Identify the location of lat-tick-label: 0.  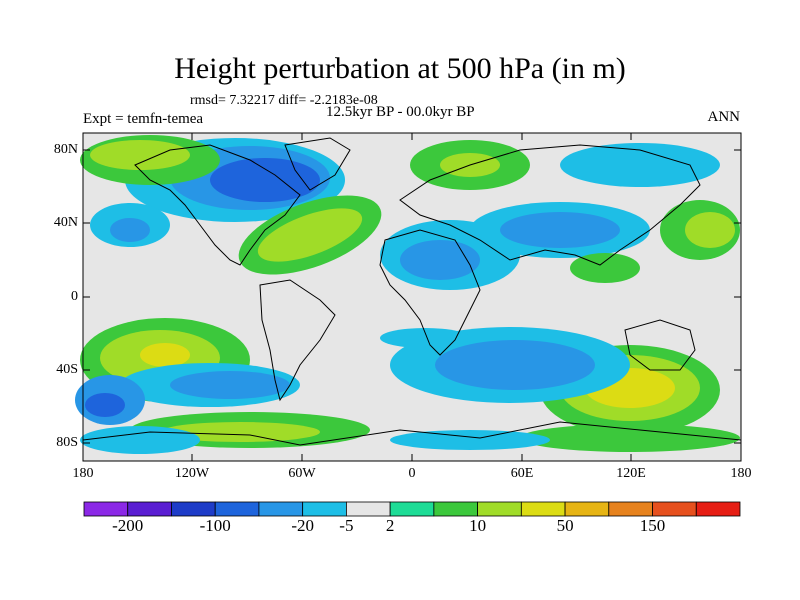
(74, 296).